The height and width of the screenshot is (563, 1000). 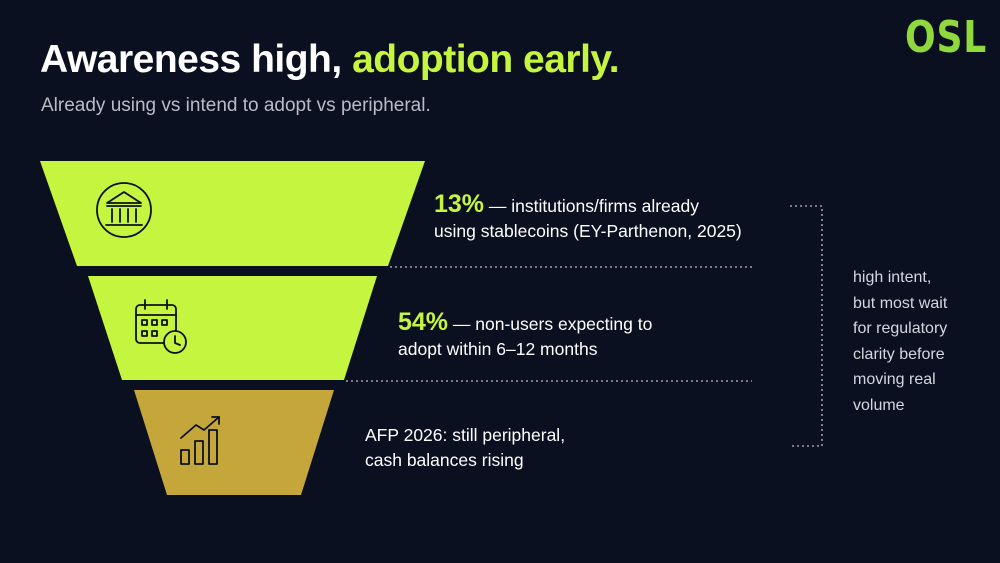 I want to click on side-note-line: high intent,, so click(x=892, y=277).